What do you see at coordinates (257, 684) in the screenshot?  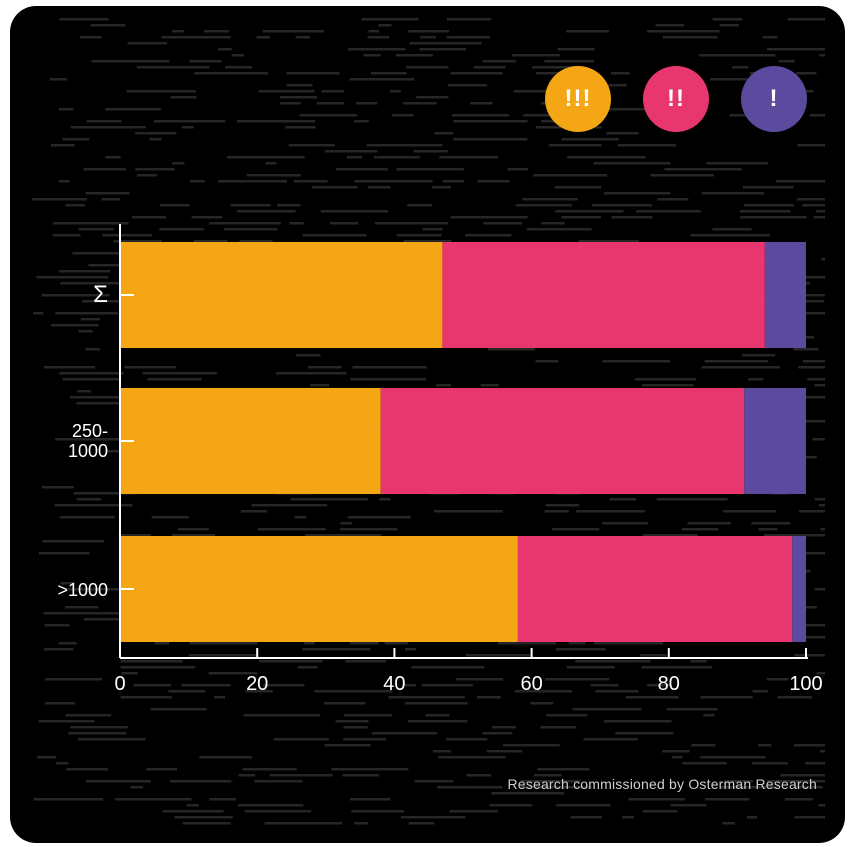 I see `x-tick-label: 20` at bounding box center [257, 684].